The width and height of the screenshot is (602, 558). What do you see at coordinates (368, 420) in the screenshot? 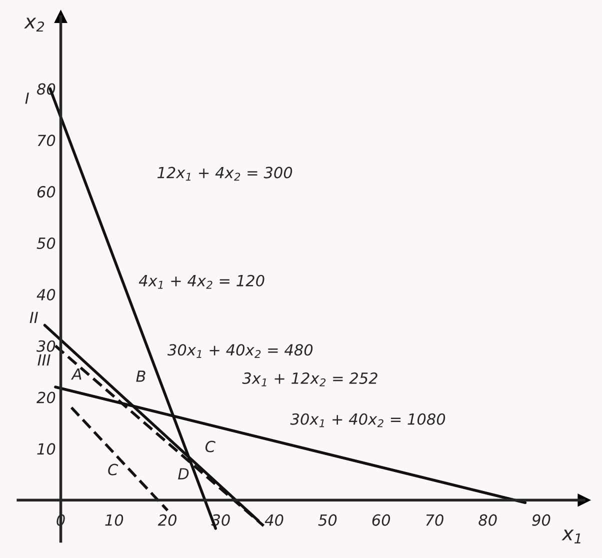
I see `annotation: 30x$_{1}$ + 40x$_{2}$ = 1080` at bounding box center [368, 420].